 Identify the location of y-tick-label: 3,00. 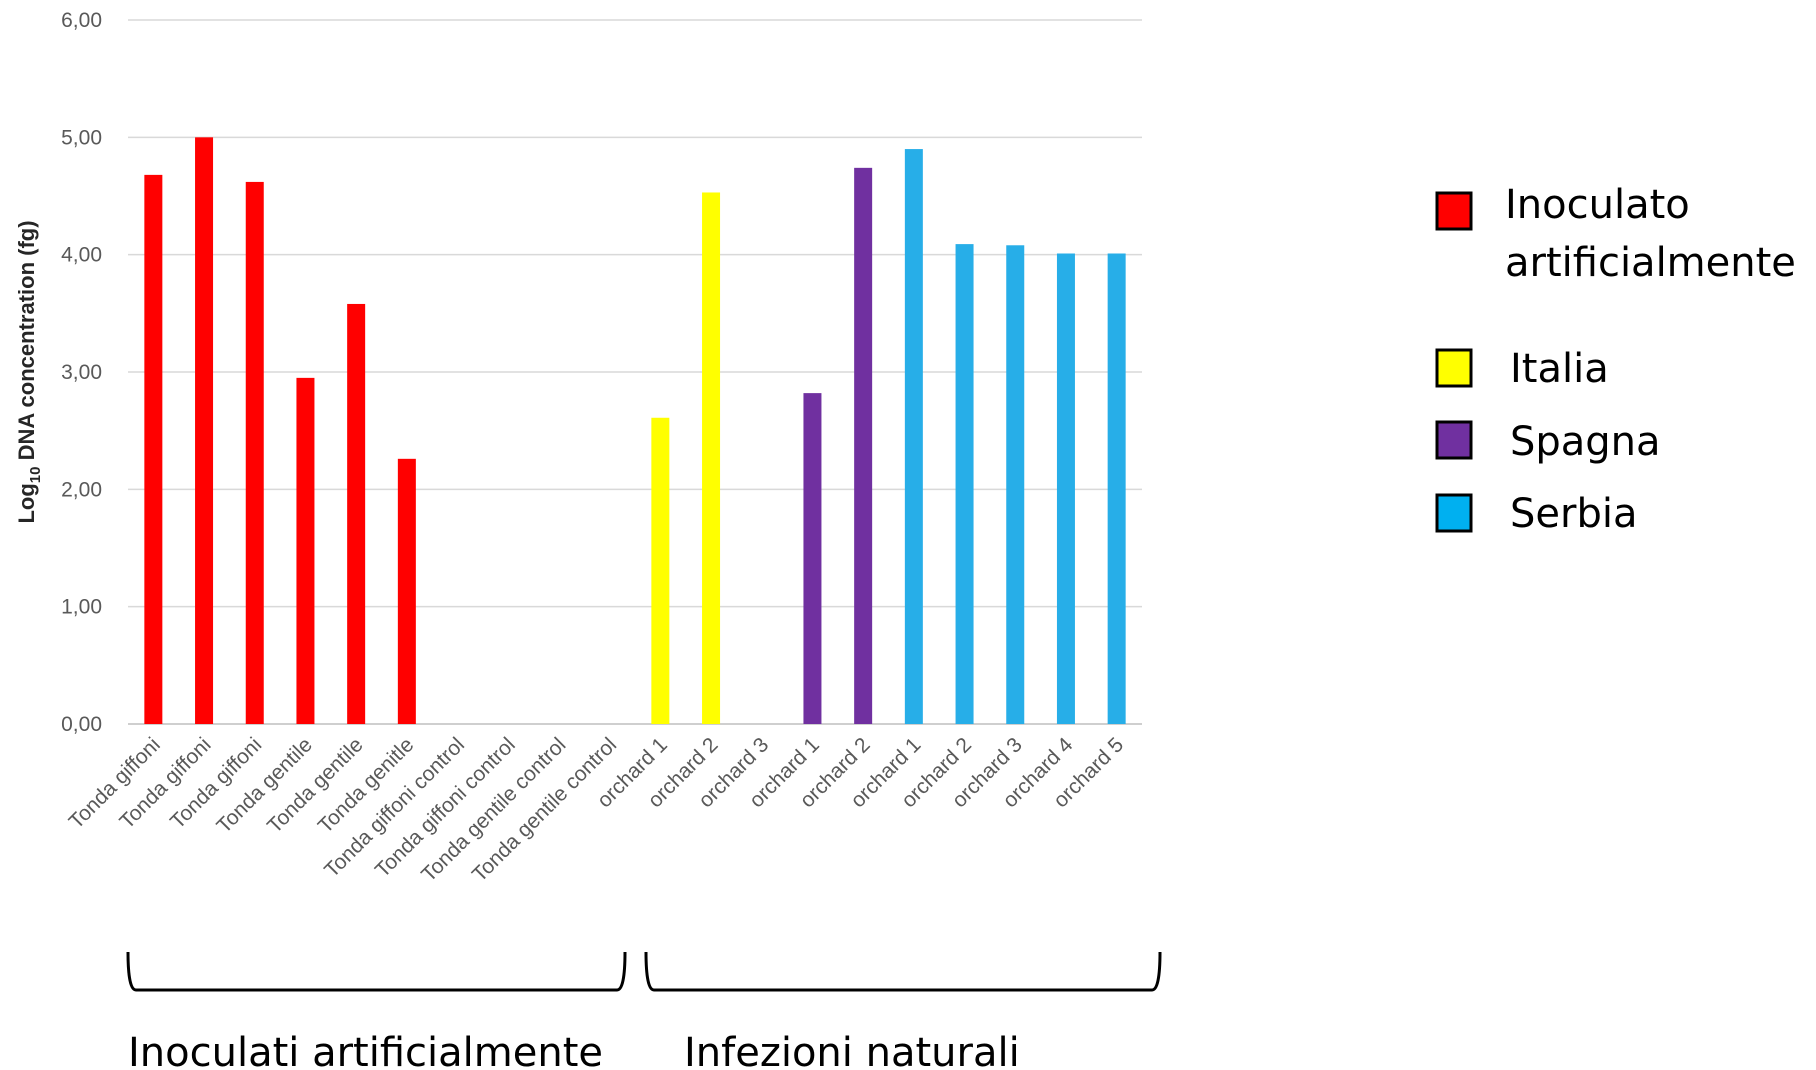
(81, 372).